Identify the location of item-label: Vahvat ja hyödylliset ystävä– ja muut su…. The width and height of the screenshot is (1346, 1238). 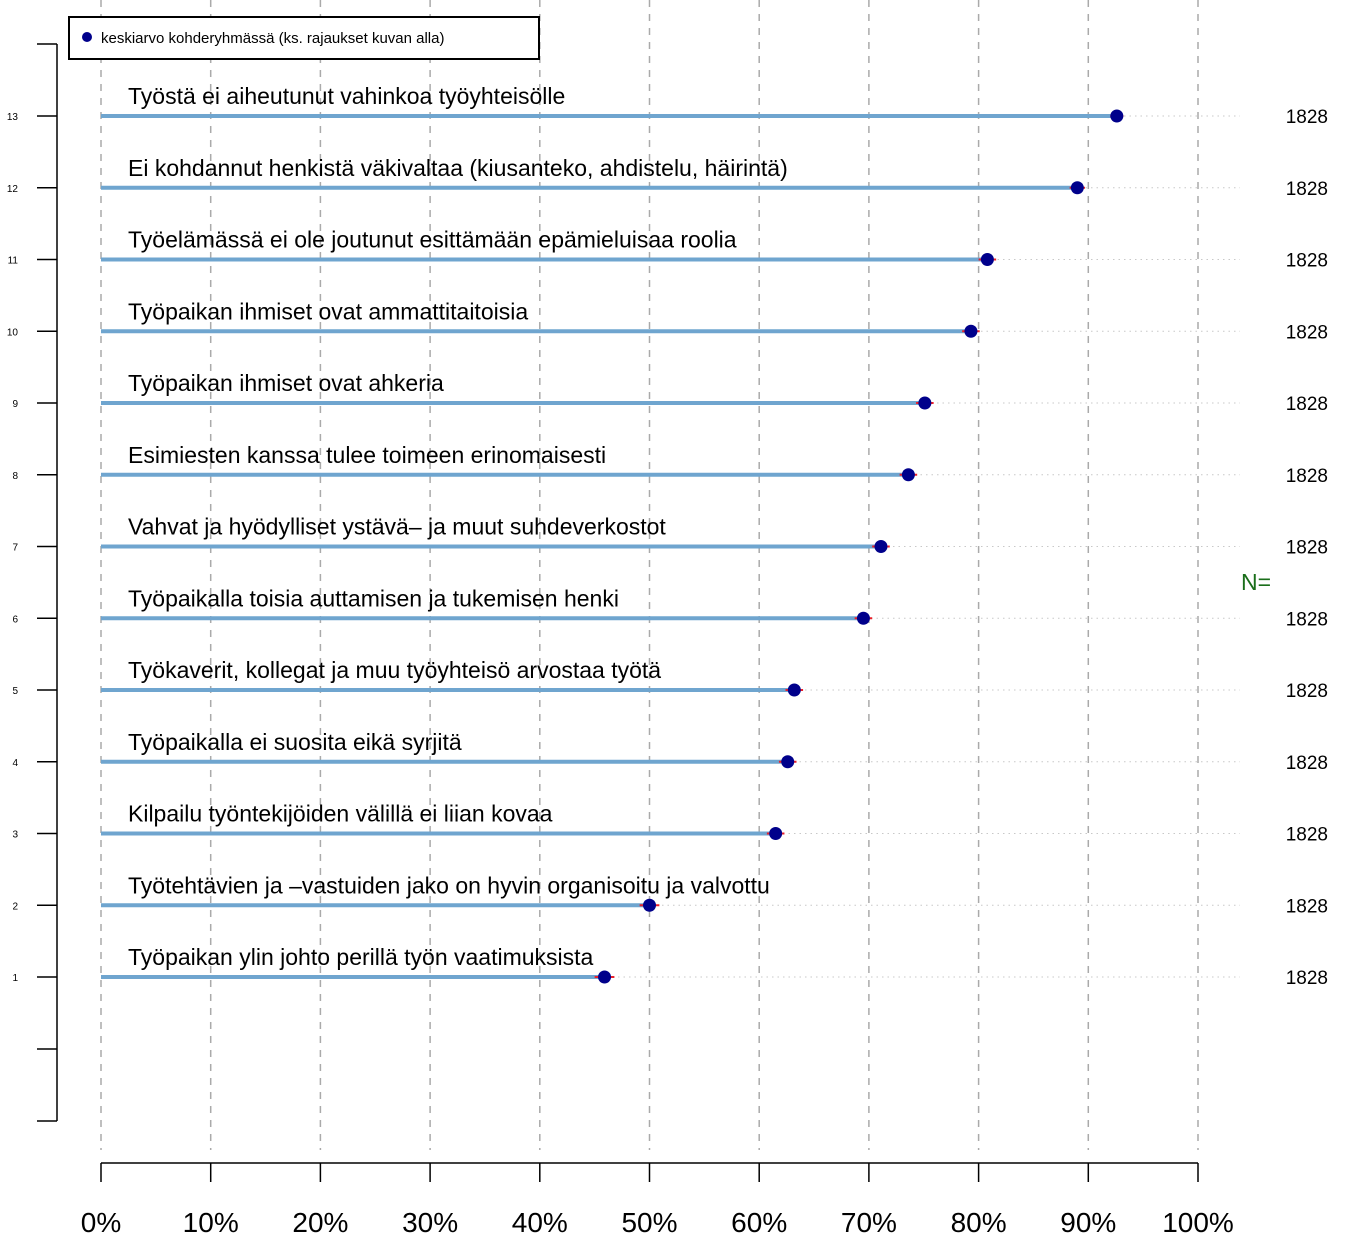
(397, 527).